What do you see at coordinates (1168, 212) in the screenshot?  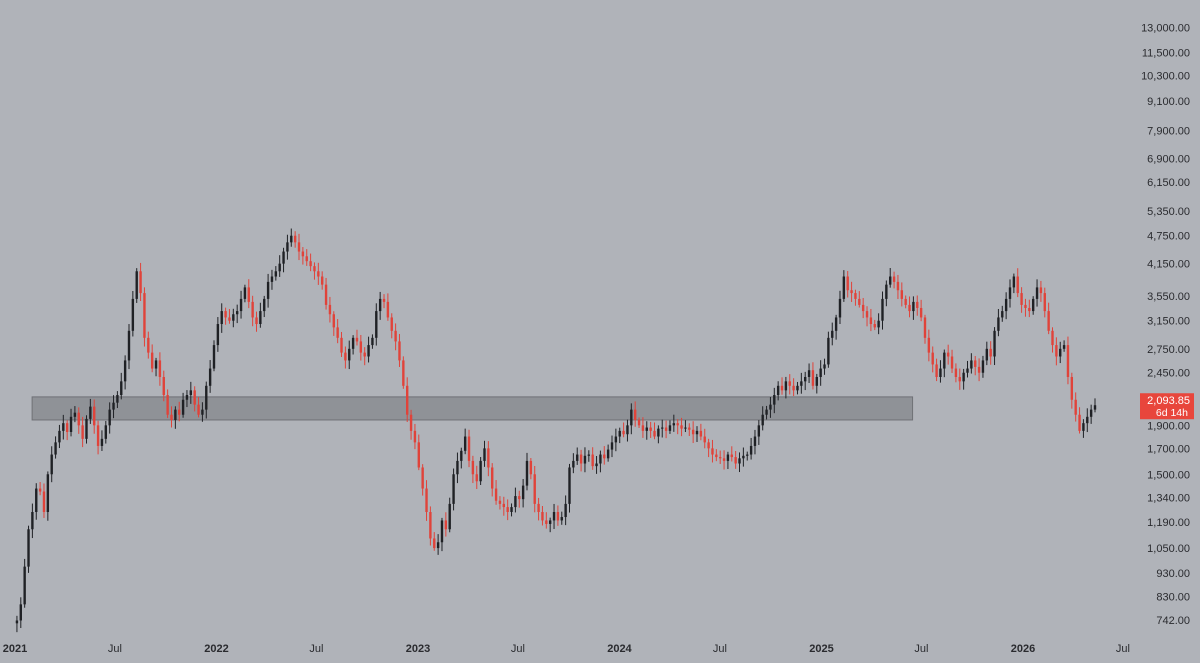 I see `price-tick-label: 5,350.00` at bounding box center [1168, 212].